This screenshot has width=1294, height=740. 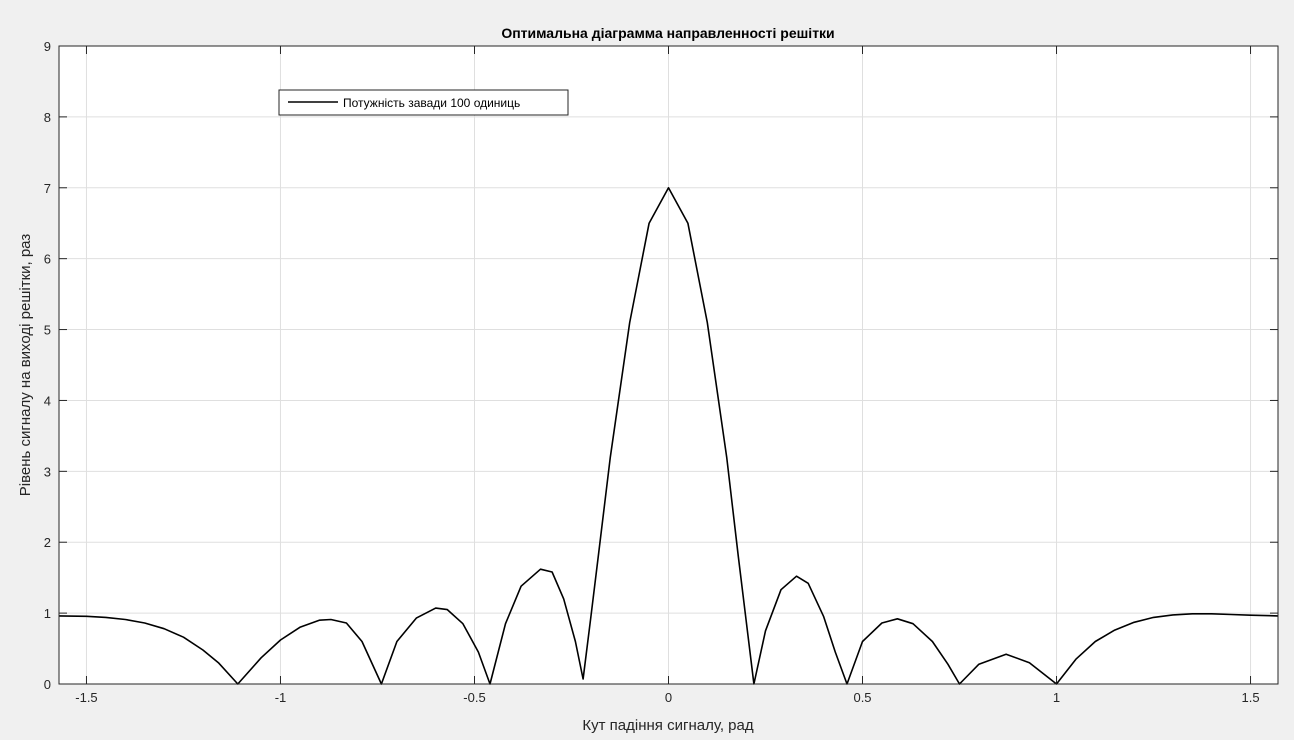 I want to click on y-tick-label: 4, so click(x=47, y=400).